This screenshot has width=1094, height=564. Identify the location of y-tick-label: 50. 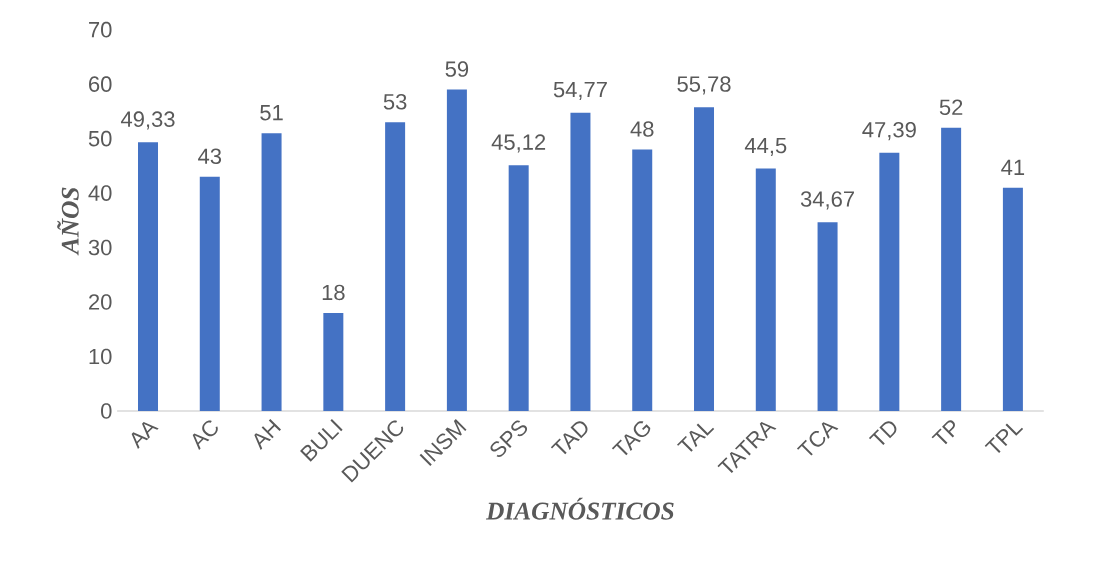
(100, 138).